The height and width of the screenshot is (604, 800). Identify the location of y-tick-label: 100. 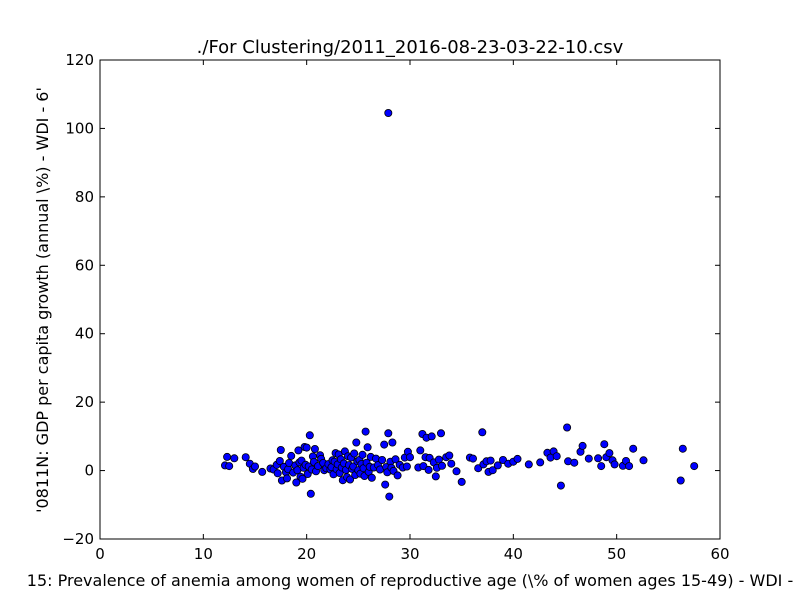
(79, 128).